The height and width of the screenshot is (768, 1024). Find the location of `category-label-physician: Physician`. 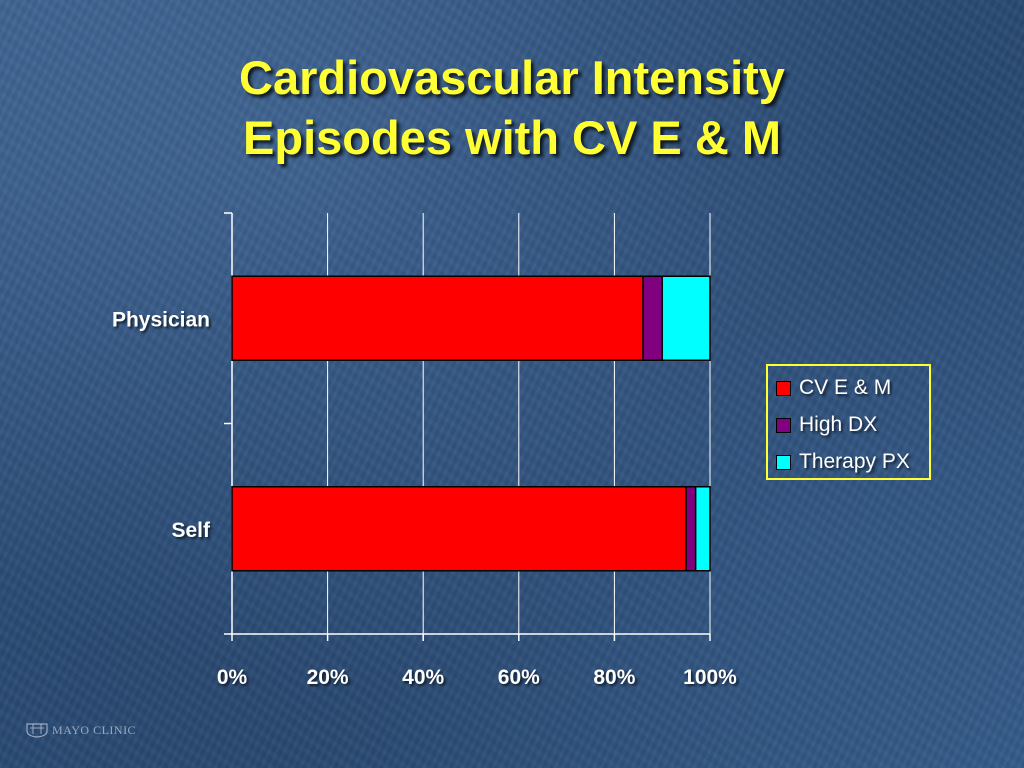

category-label-physician: Physician is located at coordinates (161, 319).